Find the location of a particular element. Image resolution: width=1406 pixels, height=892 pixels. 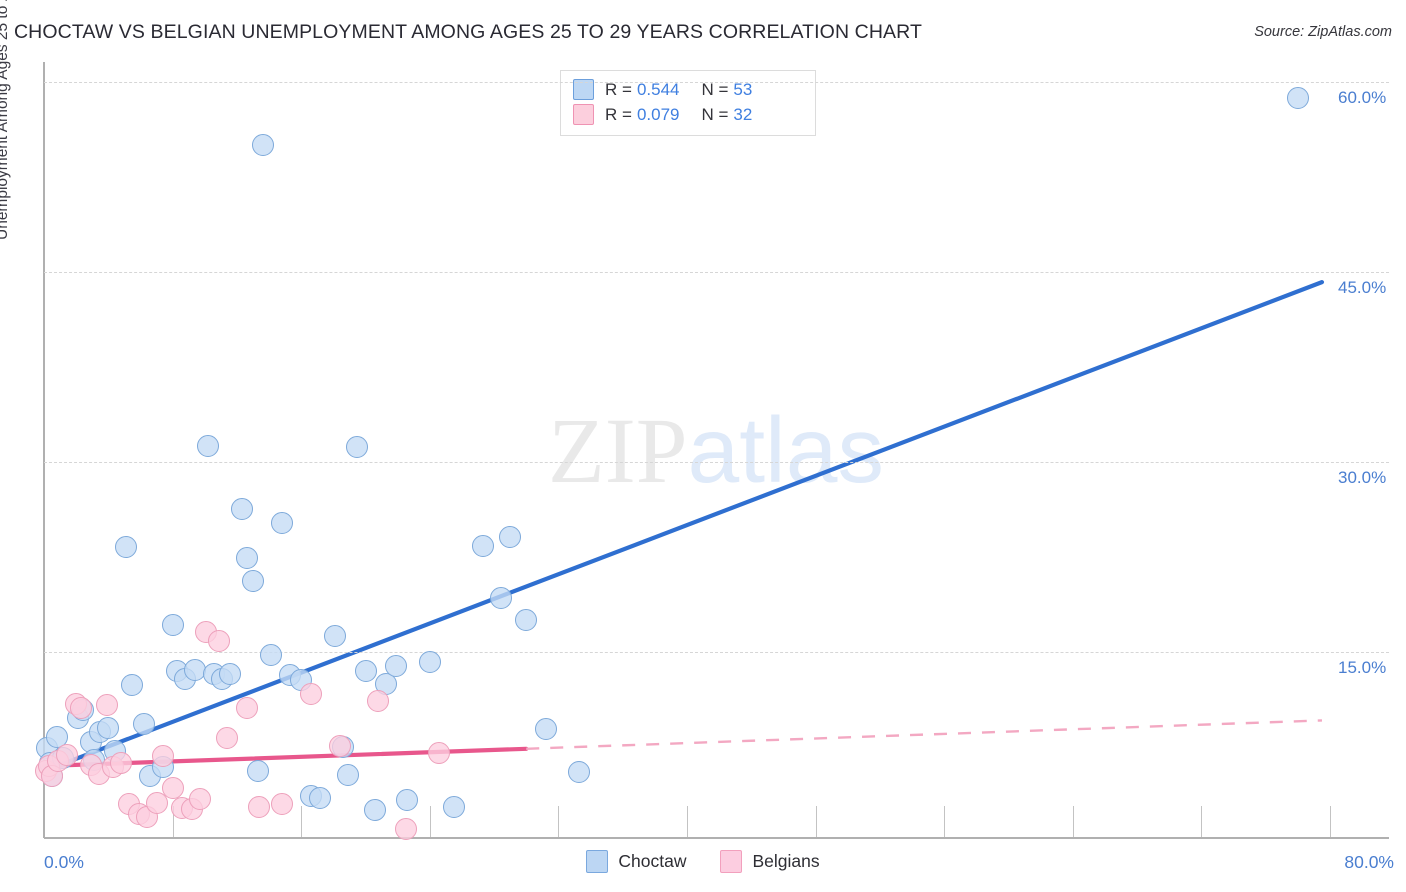

y-axis-title: Unemployment Among Ages 25 to 29 years is located at coordinates (5, 120).